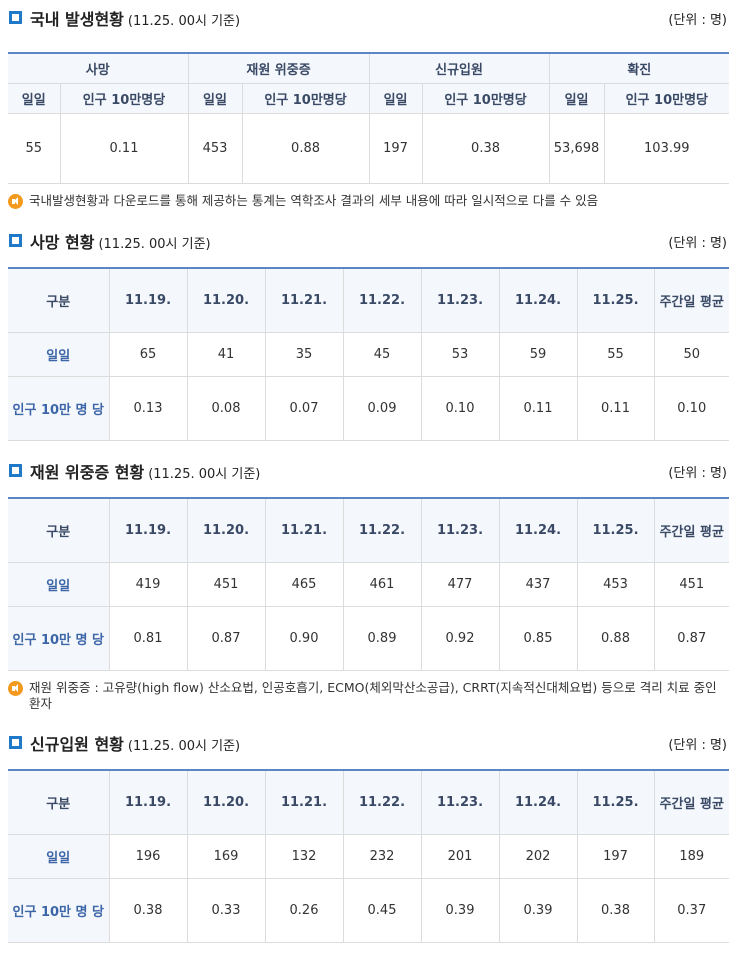 The height and width of the screenshot is (955, 729). What do you see at coordinates (538, 638) in the screenshot?
I see `value-cell: 0.85` at bounding box center [538, 638].